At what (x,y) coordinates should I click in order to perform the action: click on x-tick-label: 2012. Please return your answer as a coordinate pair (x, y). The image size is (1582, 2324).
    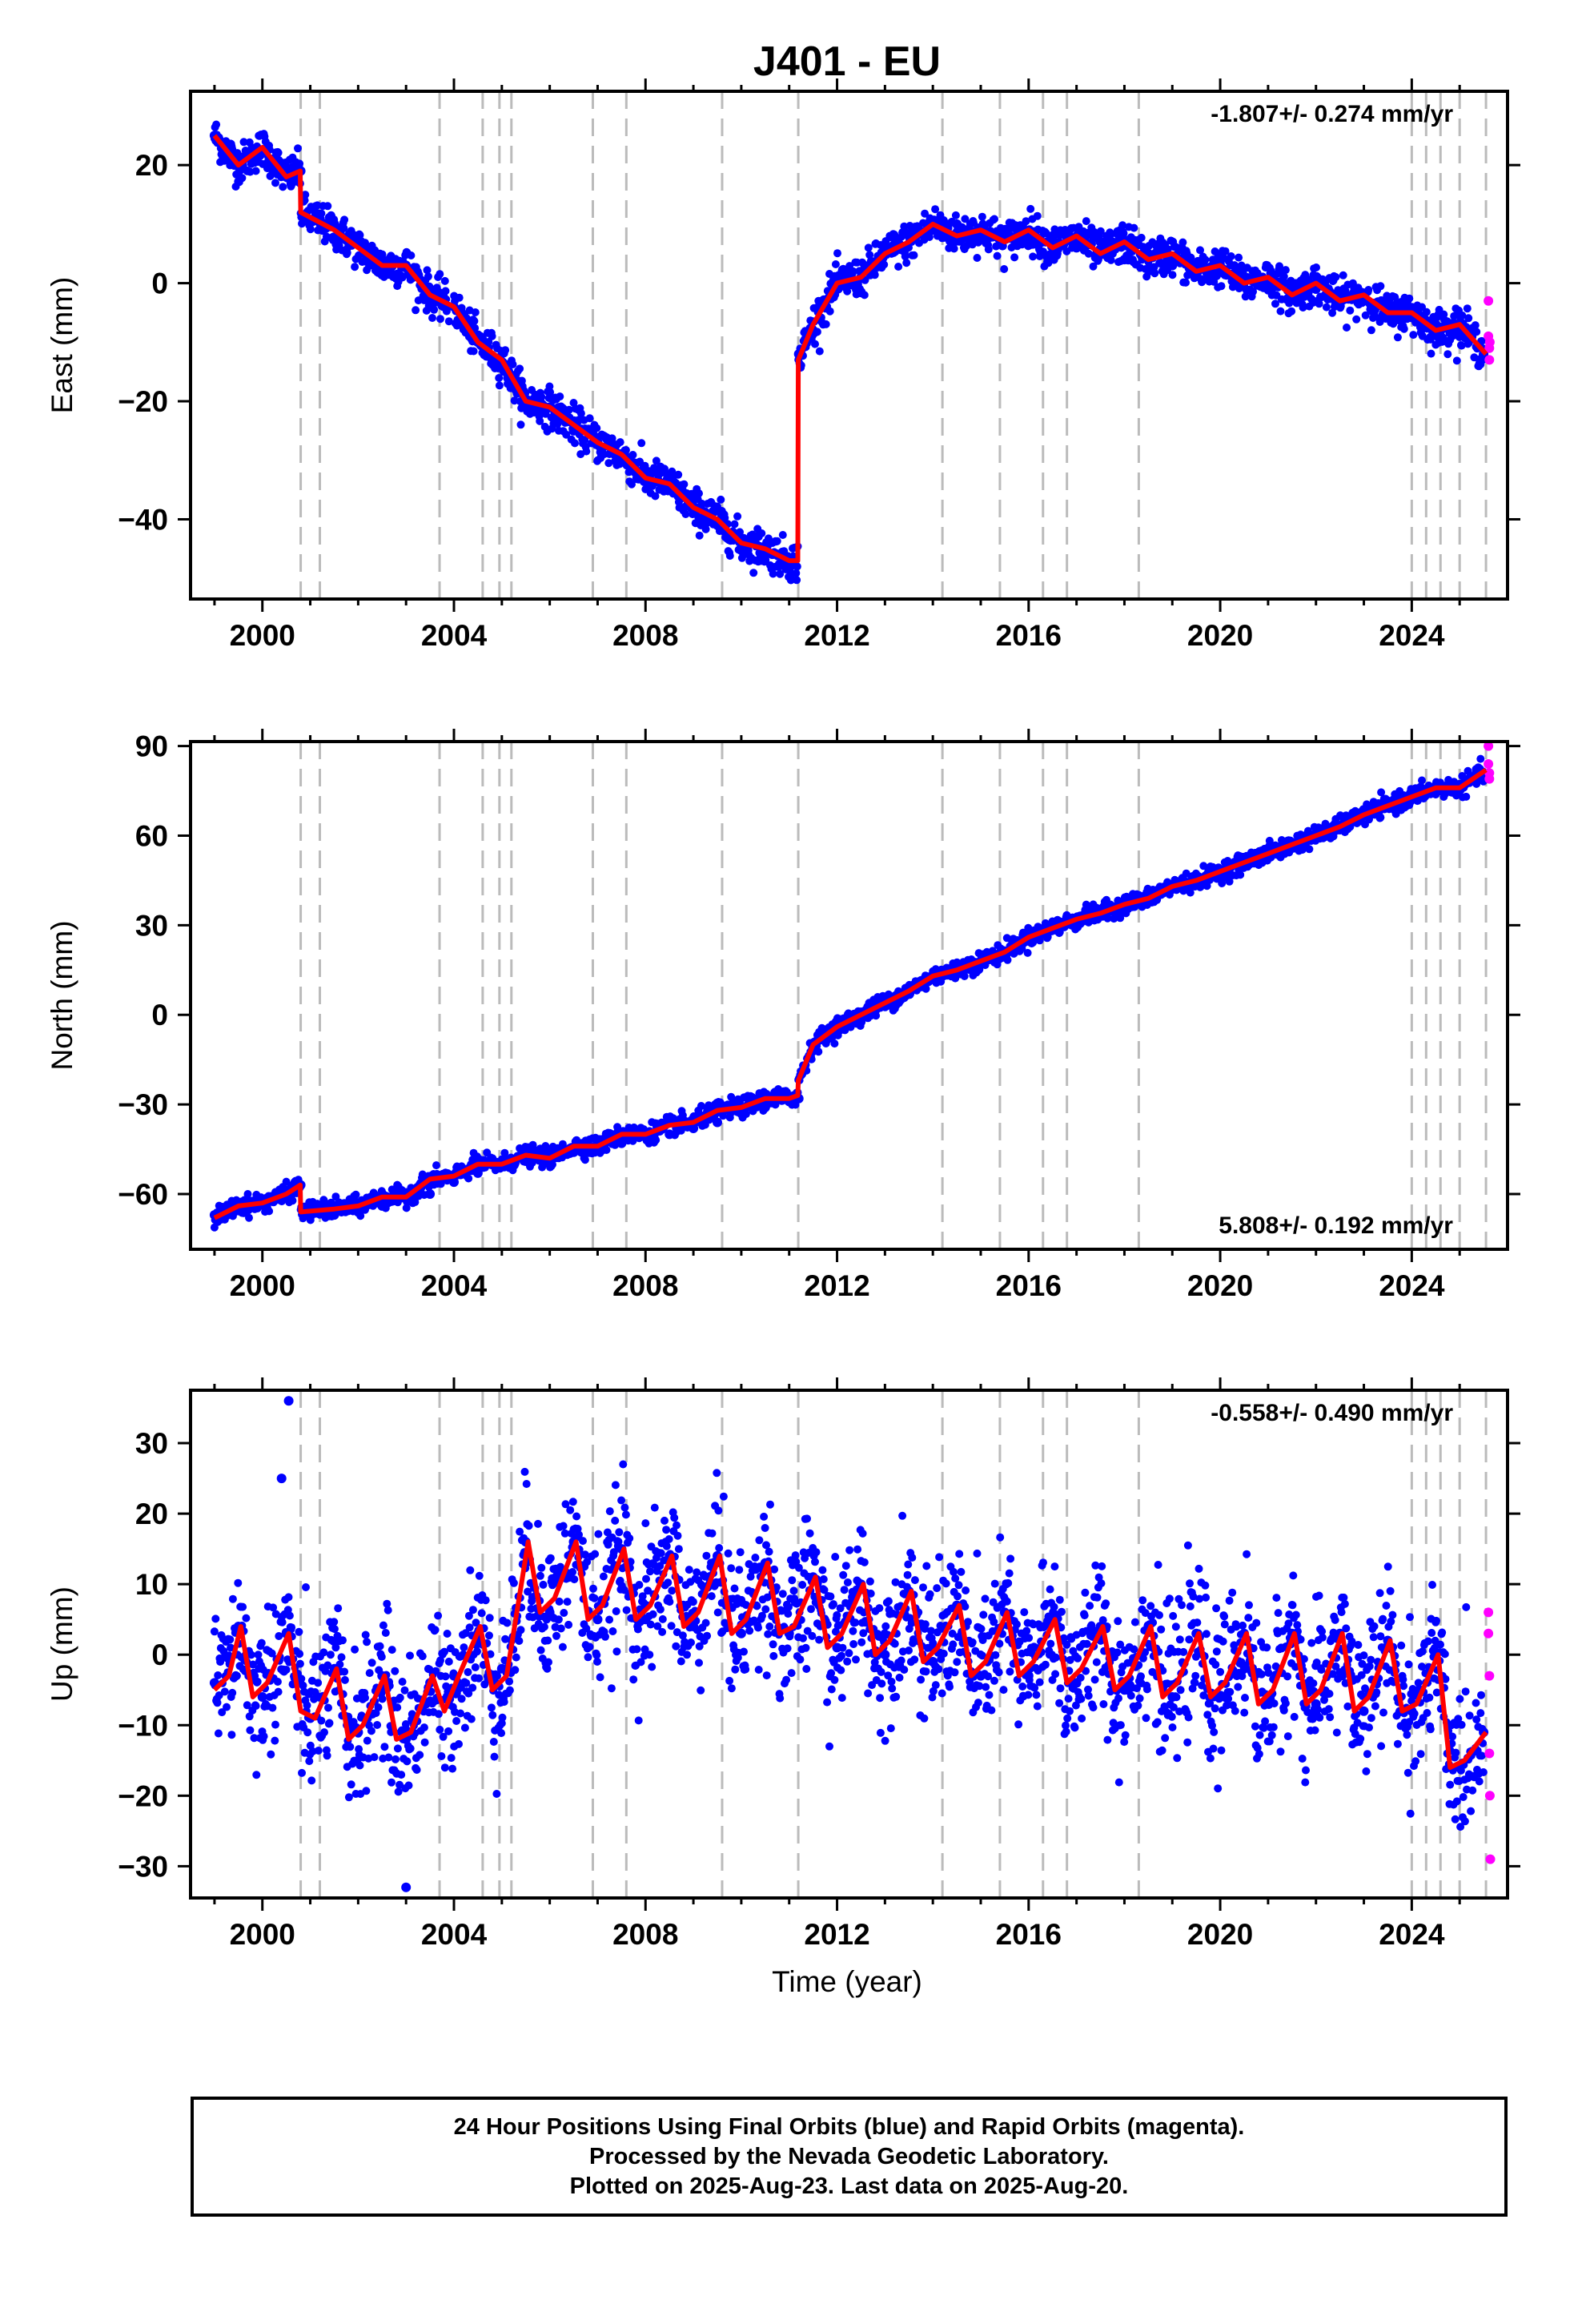
    Looking at the image, I should click on (837, 635).